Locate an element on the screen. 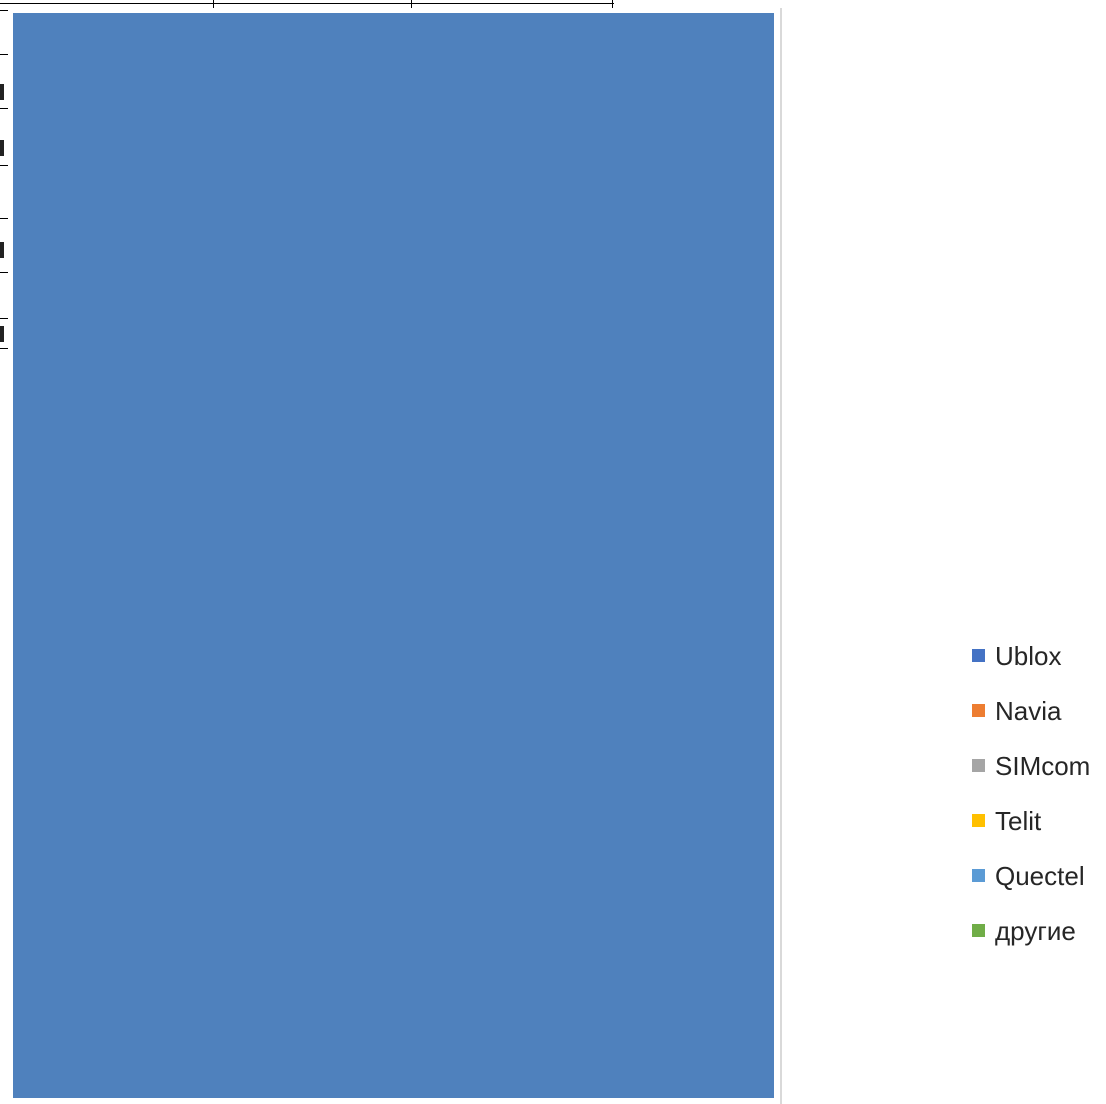  legend-item: SIMcom is located at coordinates (1039, 765).